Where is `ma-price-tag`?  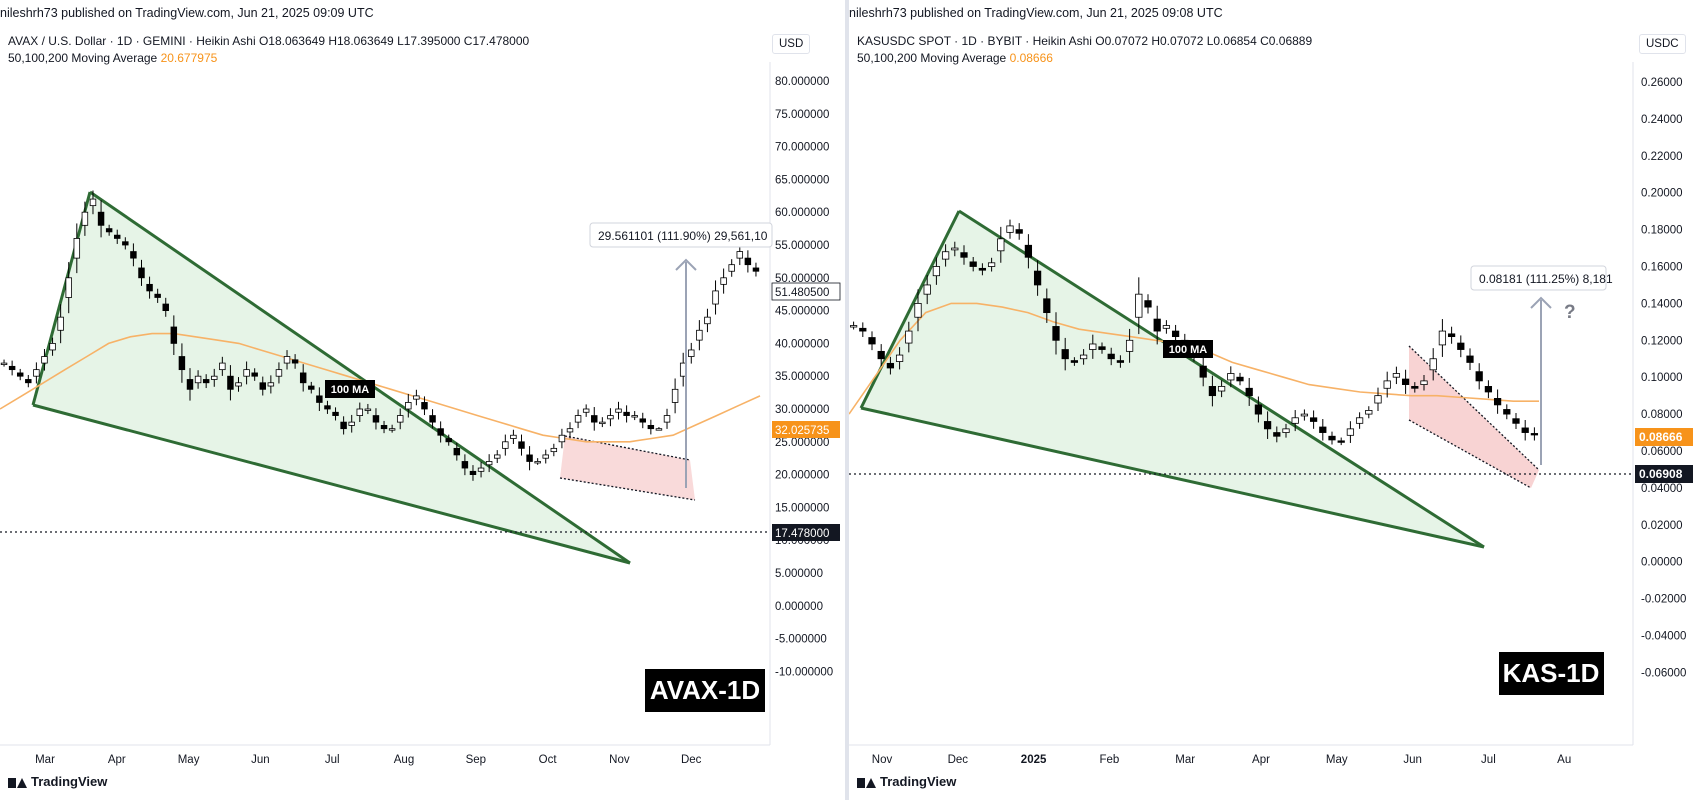 ma-price-tag is located at coordinates (806, 429).